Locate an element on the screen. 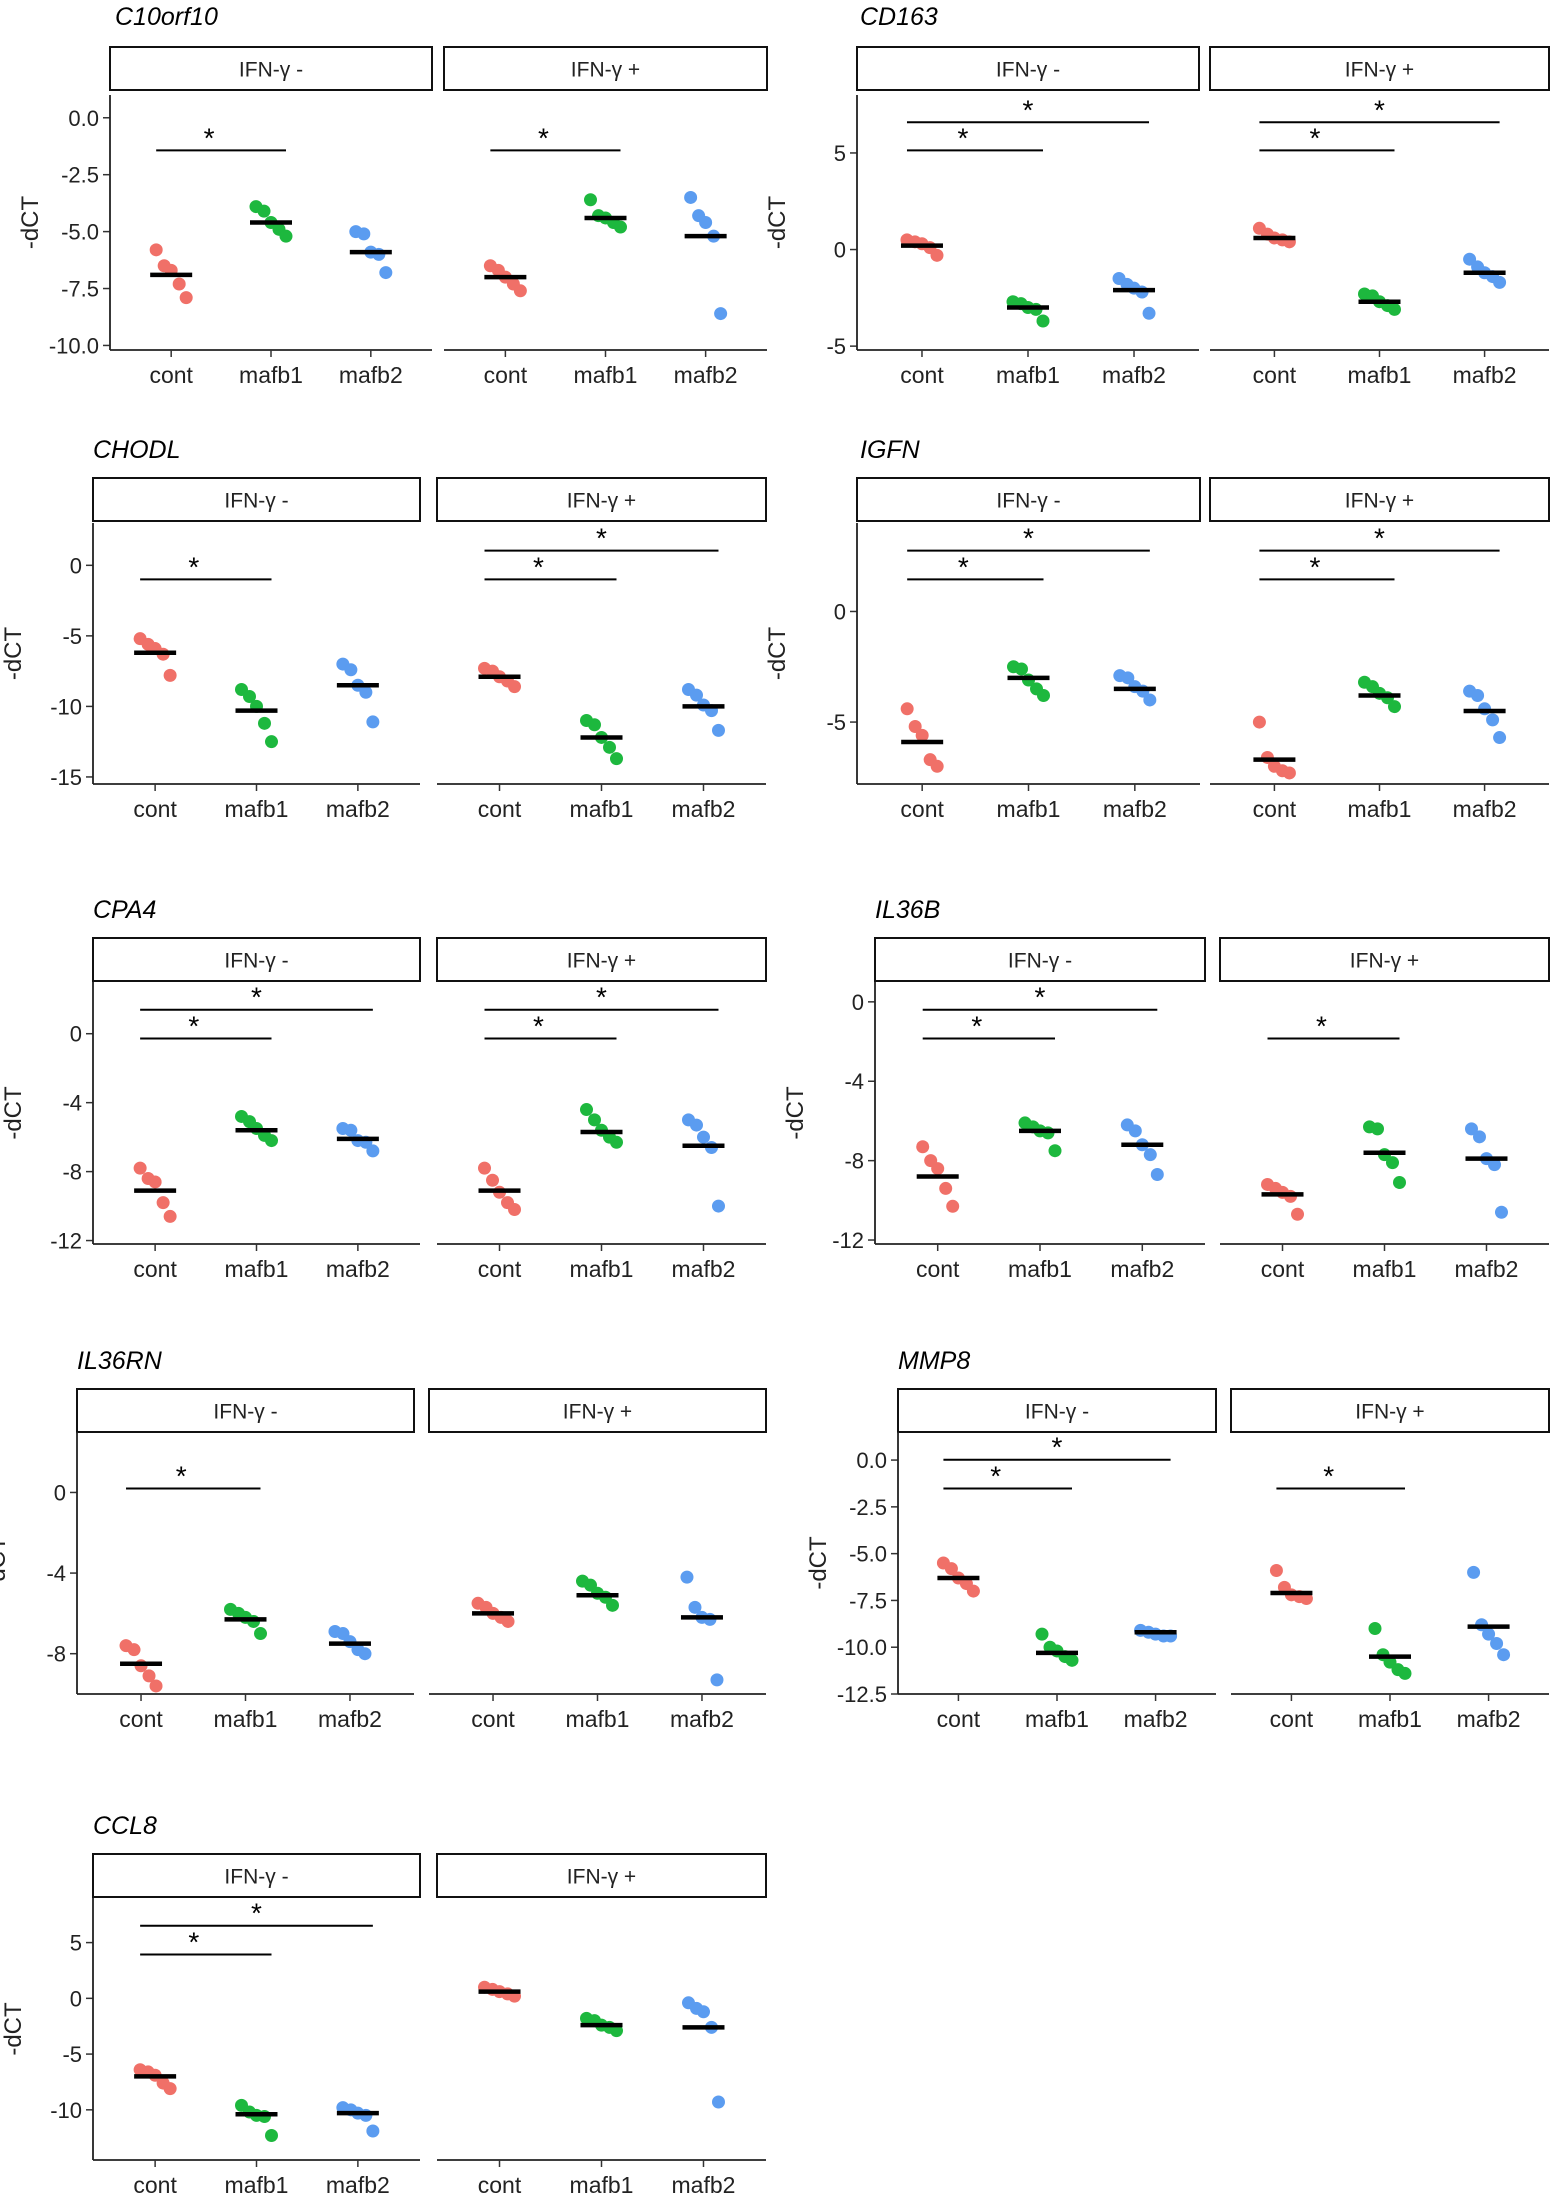  y-tick-label: -10.0 is located at coordinates (862, 1647).